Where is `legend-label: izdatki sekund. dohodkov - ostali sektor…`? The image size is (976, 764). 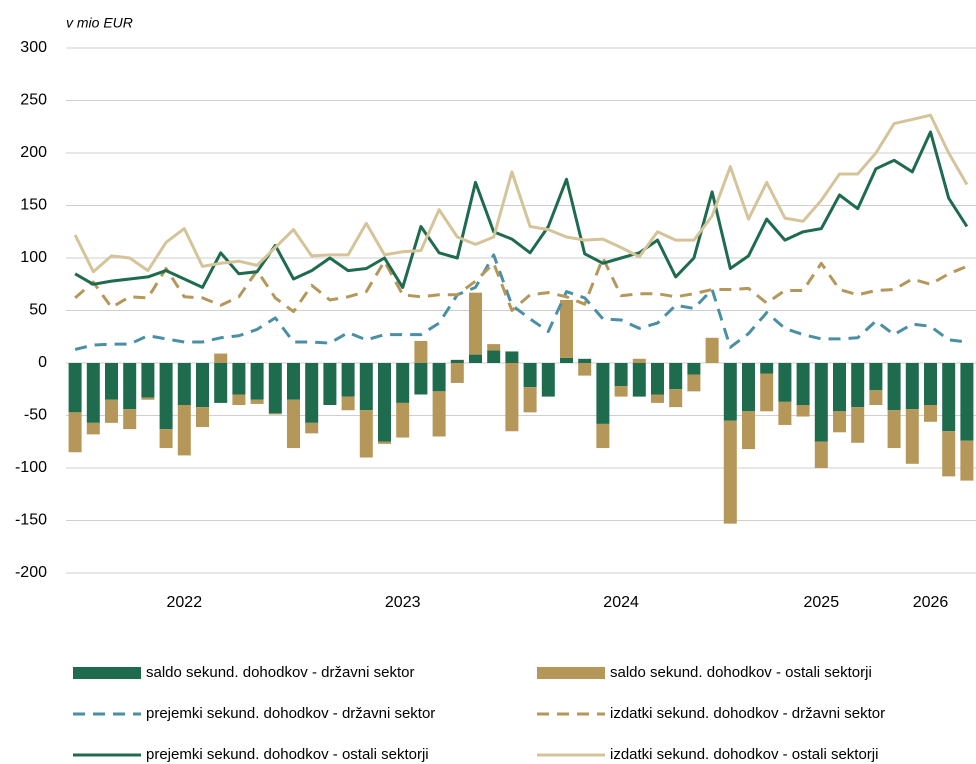
legend-label: izdatki sekund. dohodkov - ostali sektor… is located at coordinates (744, 754).